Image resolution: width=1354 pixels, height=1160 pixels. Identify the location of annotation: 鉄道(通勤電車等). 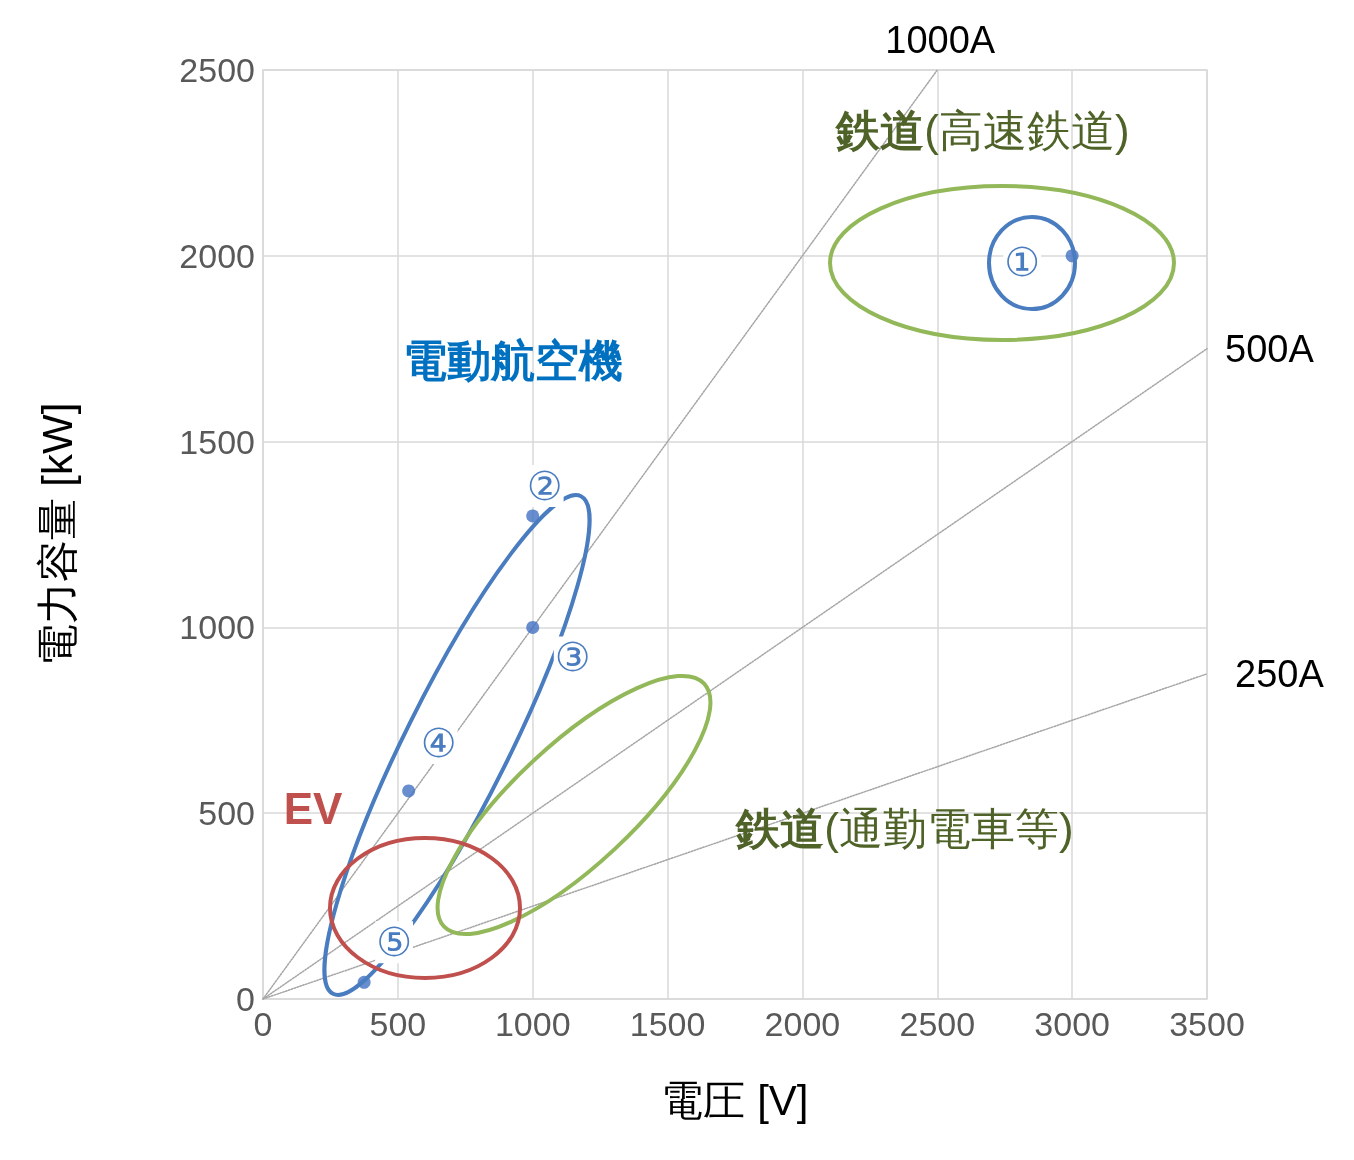
(904, 828).